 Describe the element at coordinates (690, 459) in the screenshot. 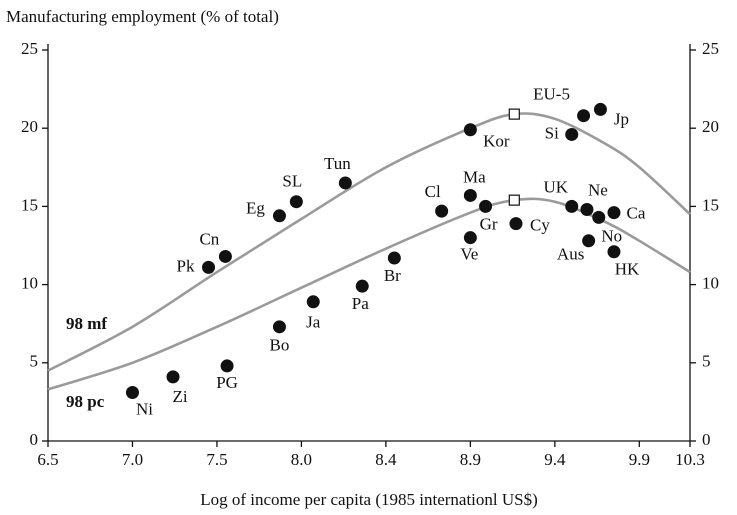

I see `x-tick-label: 10.3` at that location.